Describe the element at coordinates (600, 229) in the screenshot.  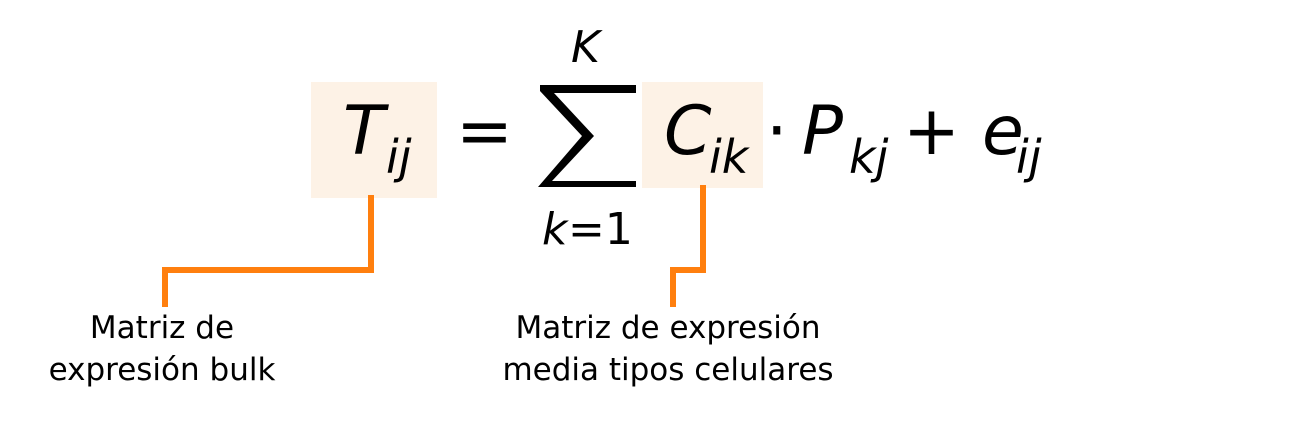
I see `sum-lower-equals: =1` at that location.